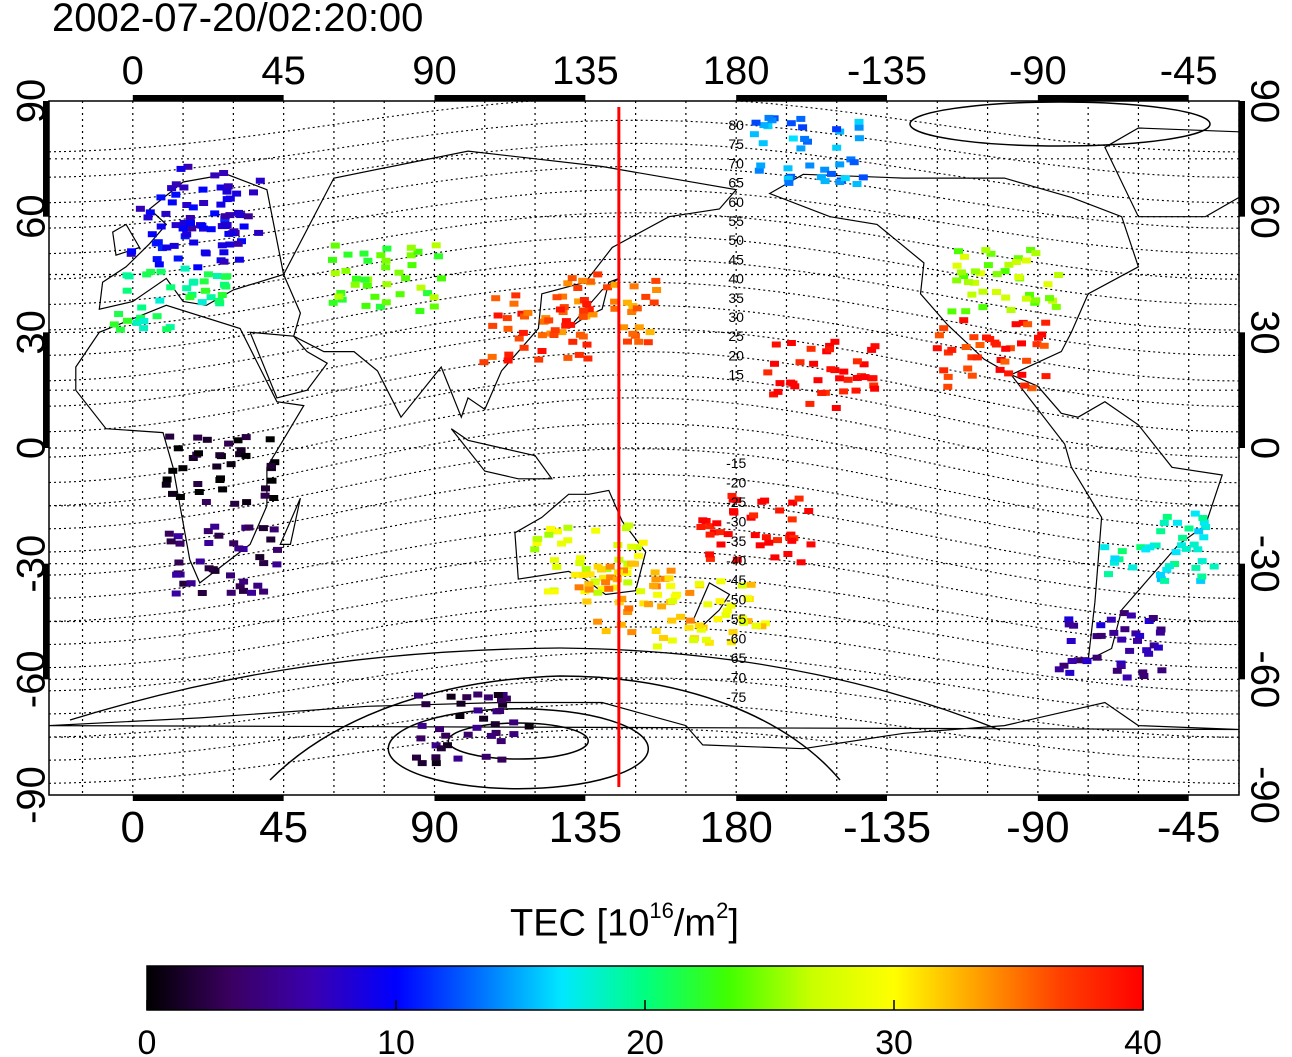 This screenshot has width=1292, height=1057. What do you see at coordinates (736, 658) in the screenshot?
I see `contour-label: -65` at bounding box center [736, 658].